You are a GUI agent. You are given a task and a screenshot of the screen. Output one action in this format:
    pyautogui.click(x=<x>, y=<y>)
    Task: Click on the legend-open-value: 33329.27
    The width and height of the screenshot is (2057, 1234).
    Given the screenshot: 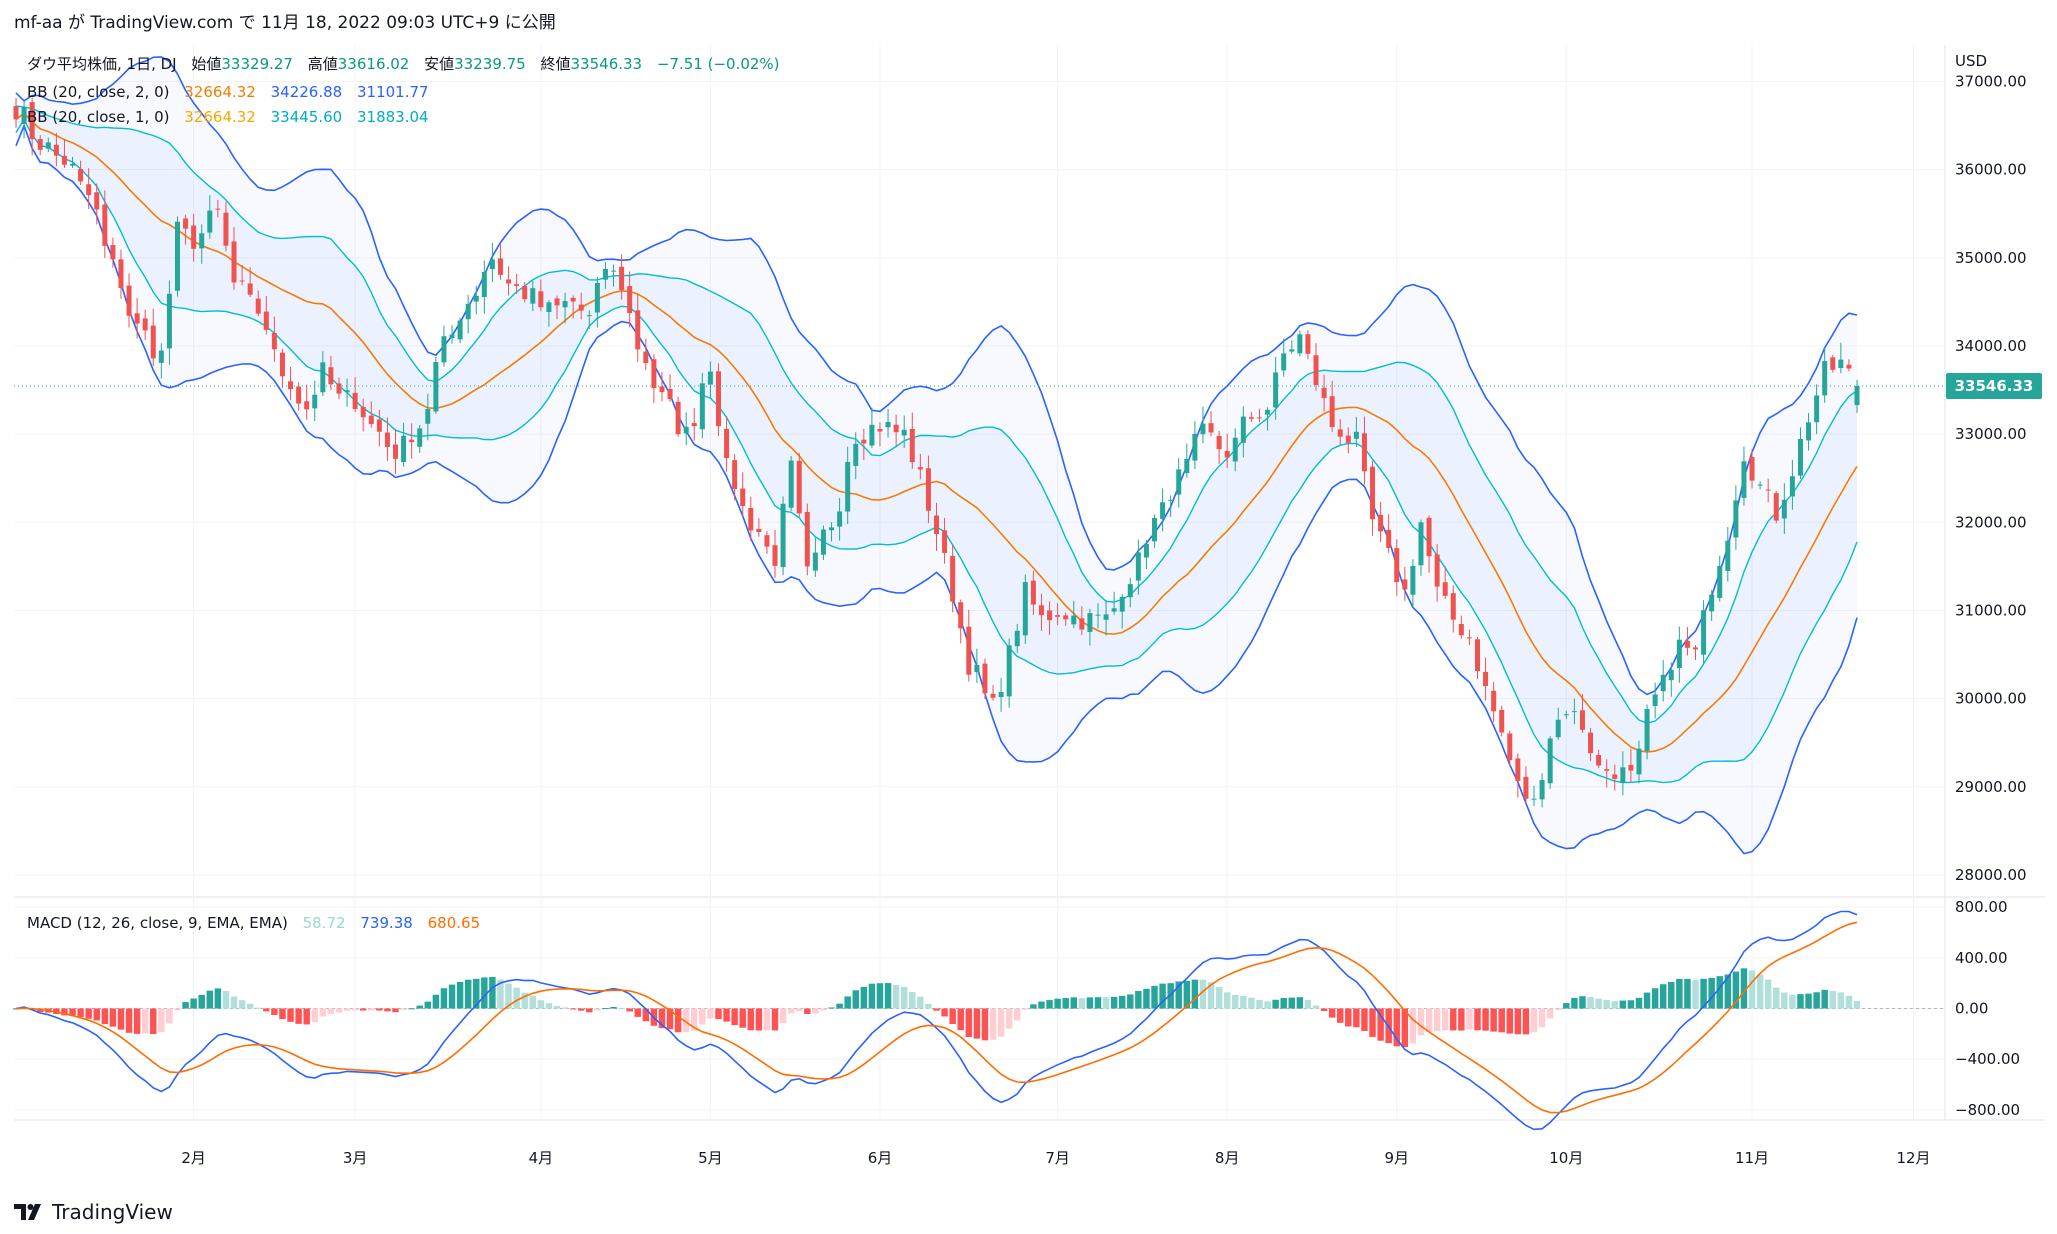 What is the action you would take?
    pyautogui.click(x=257, y=64)
    